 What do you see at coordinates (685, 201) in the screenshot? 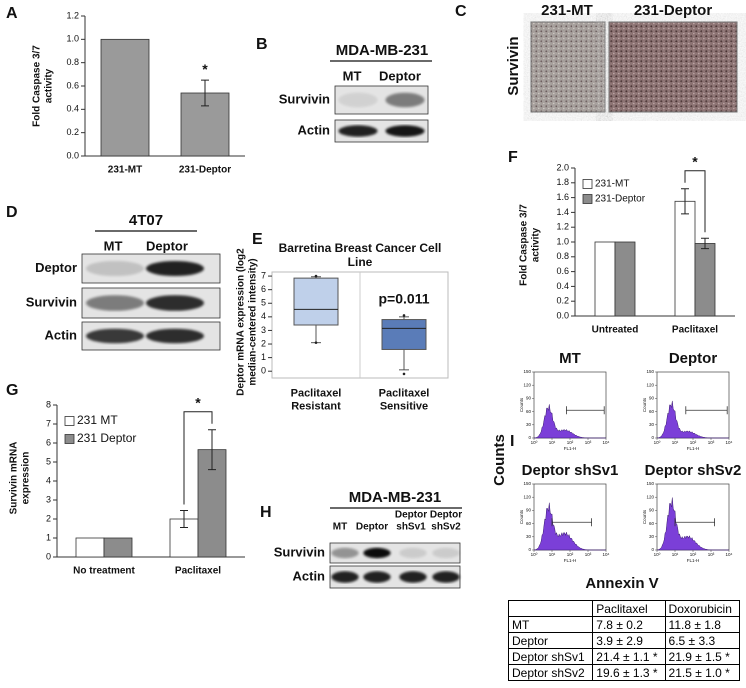
I see `error-bar` at bounding box center [685, 201].